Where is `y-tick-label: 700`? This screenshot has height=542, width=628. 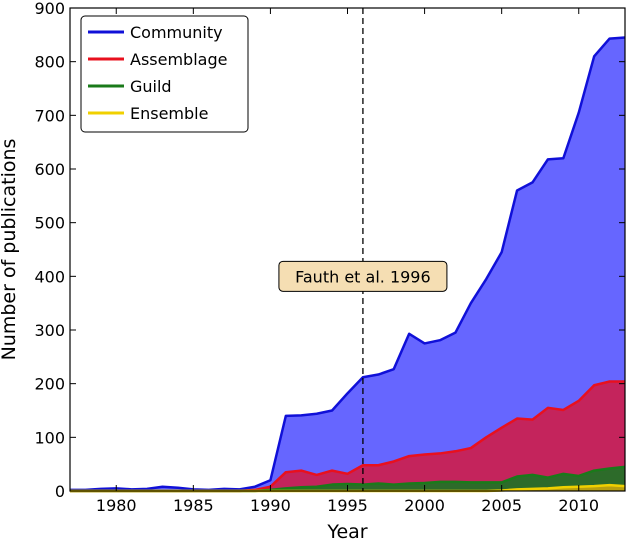
y-tick-label: 700 is located at coordinates (49, 115).